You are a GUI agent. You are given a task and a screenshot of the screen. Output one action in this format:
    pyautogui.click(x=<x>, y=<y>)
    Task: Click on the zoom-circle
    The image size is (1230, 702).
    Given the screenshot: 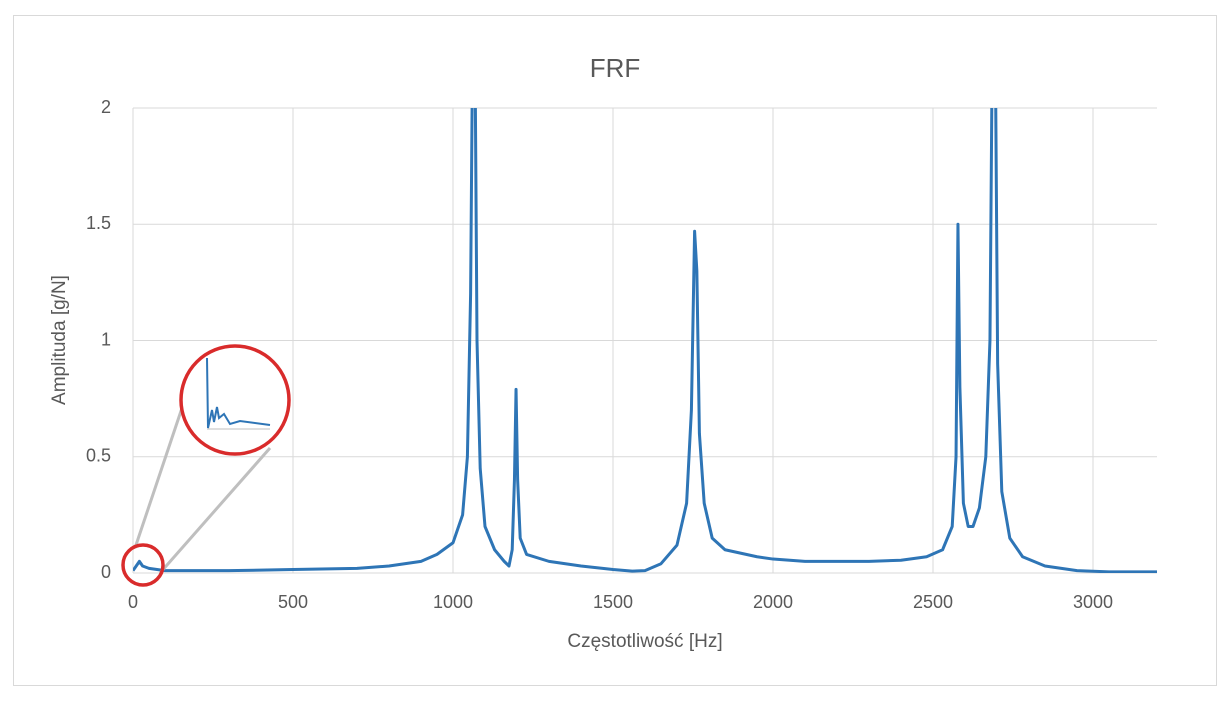 What is the action you would take?
    pyautogui.click(x=235, y=400)
    